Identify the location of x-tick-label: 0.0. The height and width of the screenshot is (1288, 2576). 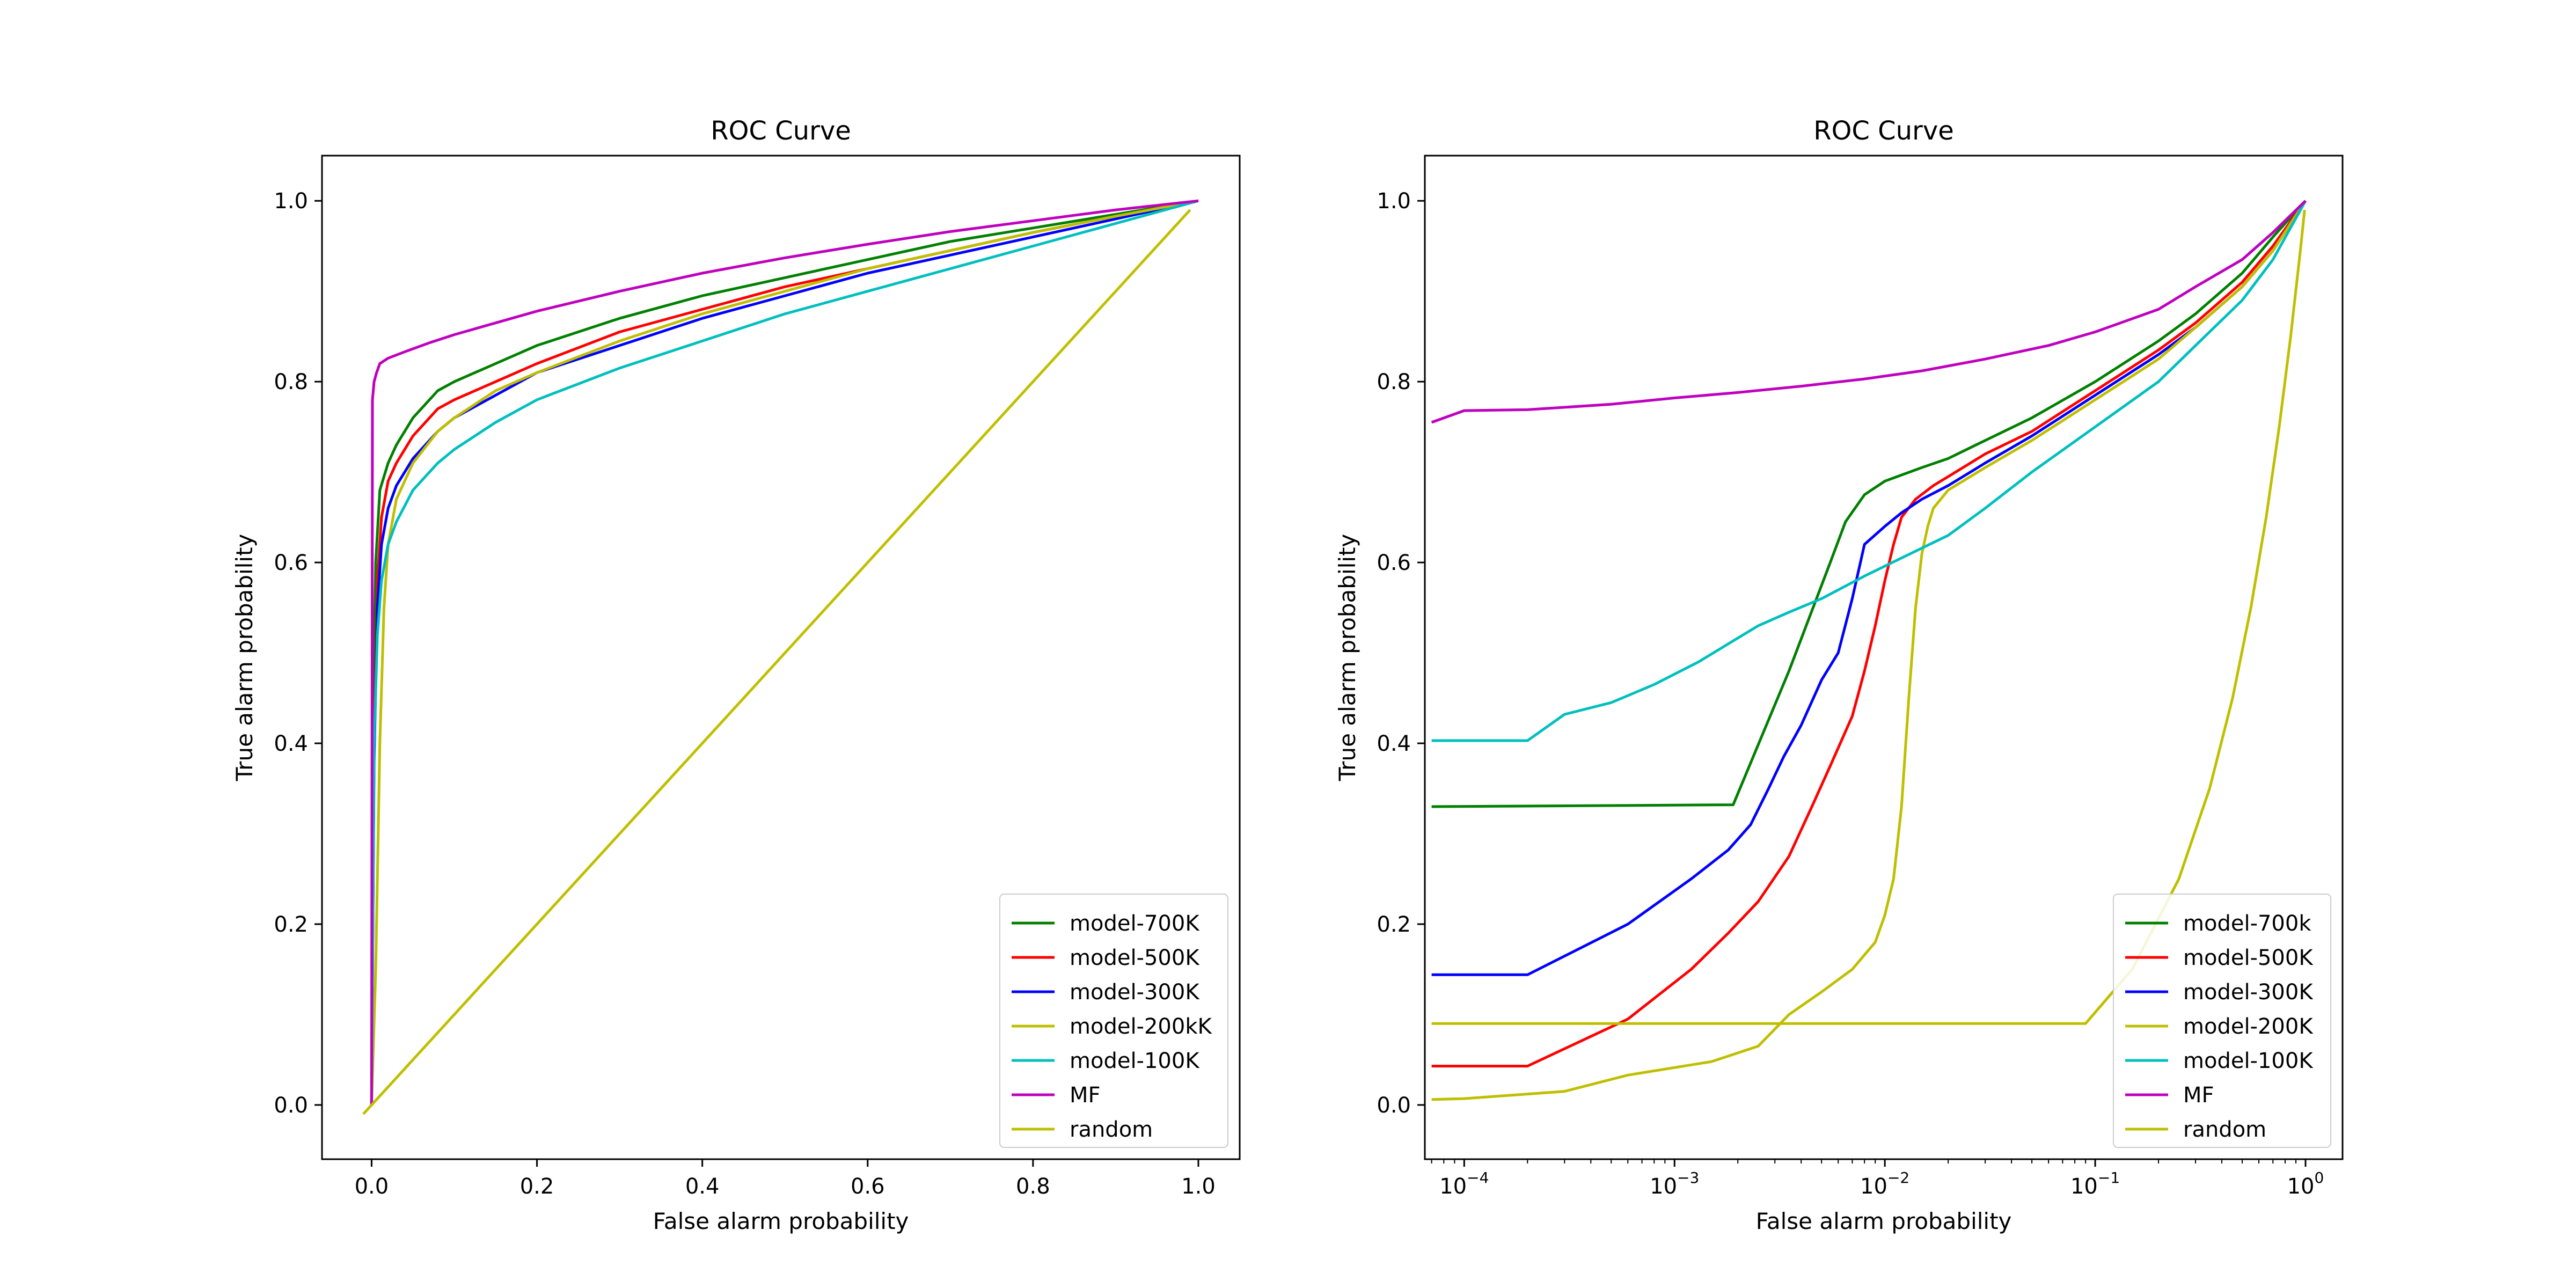
(372, 1186).